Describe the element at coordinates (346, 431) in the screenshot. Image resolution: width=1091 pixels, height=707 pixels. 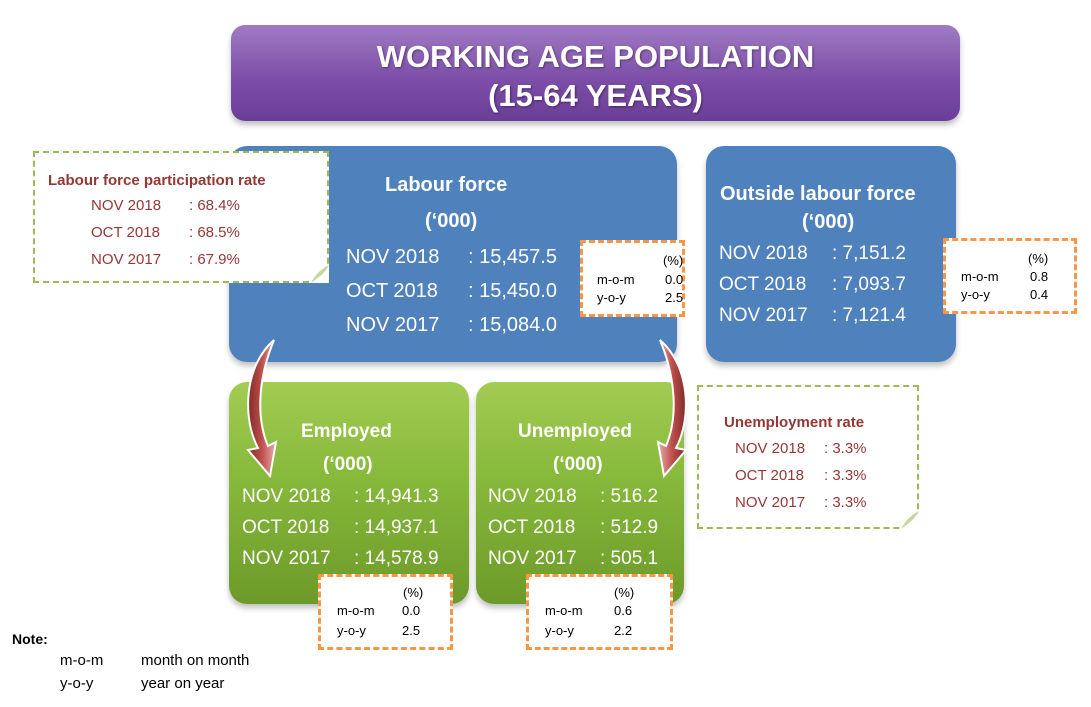
I see `employed-title: Employed` at that location.